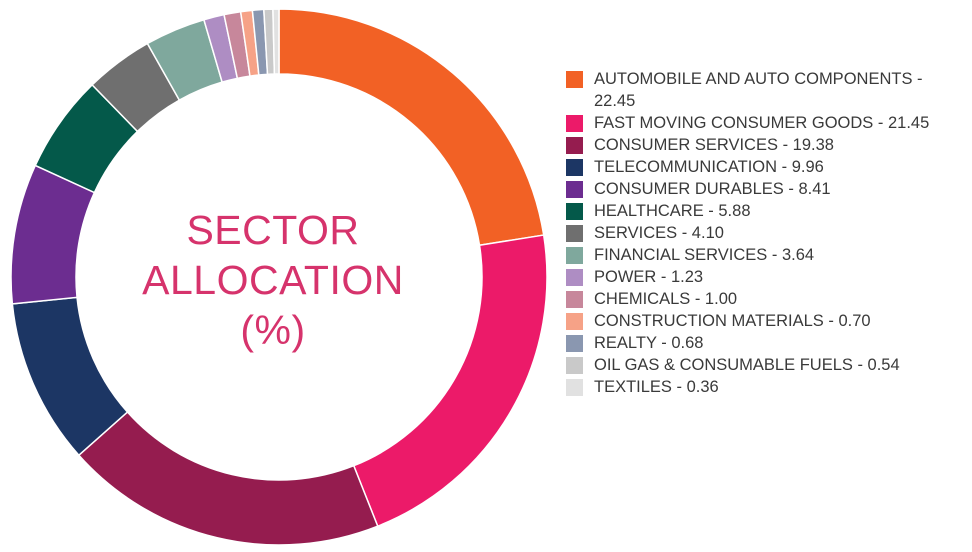 The height and width of the screenshot is (552, 972). Describe the element at coordinates (659, 233) in the screenshot. I see `legend-label-6: SERVICES - 4.10` at that location.